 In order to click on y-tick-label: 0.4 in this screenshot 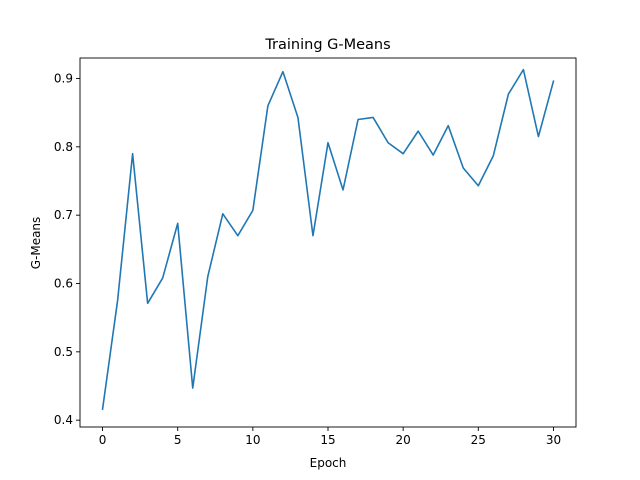, I will do `click(63, 420)`.